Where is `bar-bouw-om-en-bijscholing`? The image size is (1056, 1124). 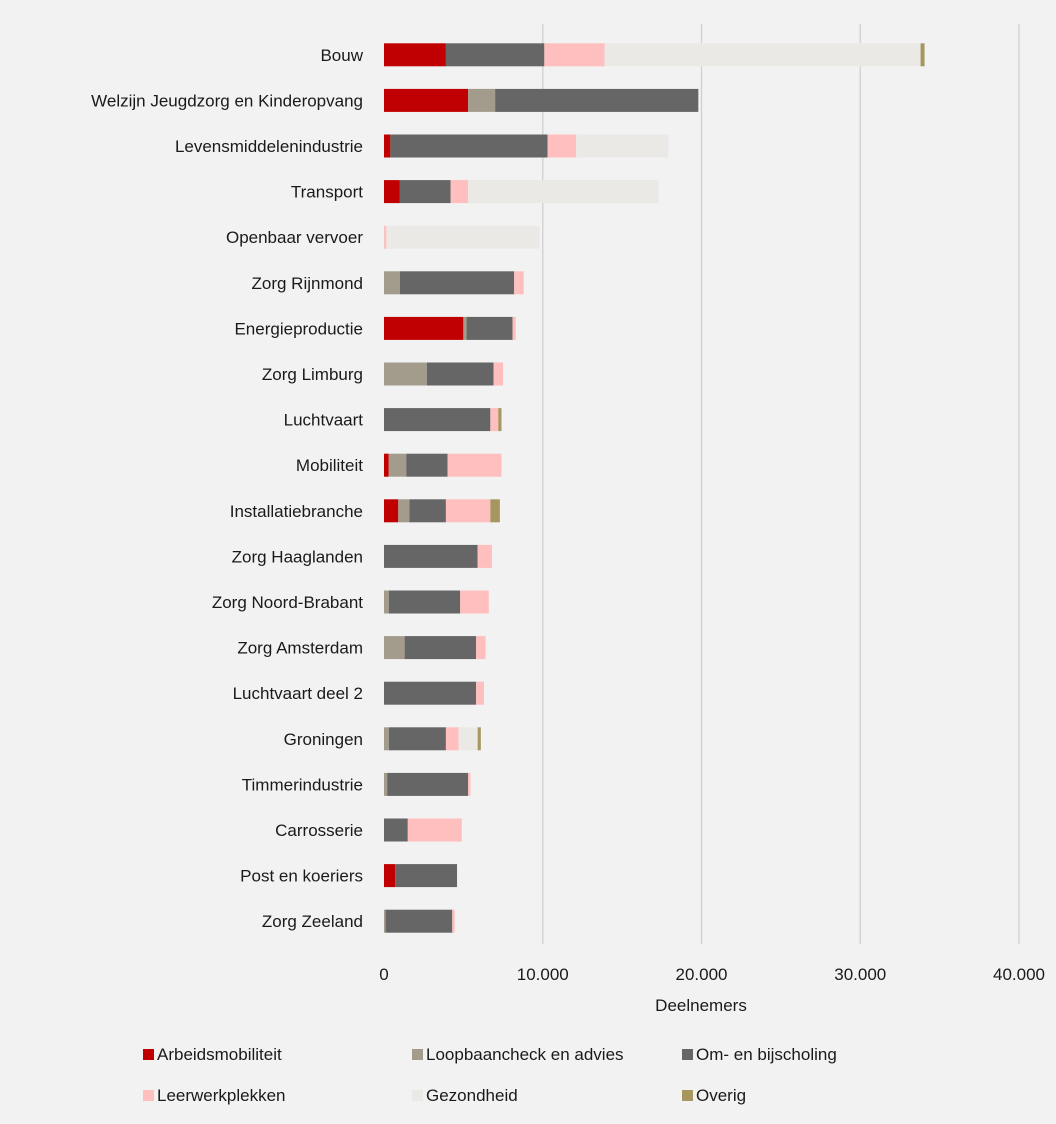
bar-bouw-om-en-bijscholing is located at coordinates (495, 55).